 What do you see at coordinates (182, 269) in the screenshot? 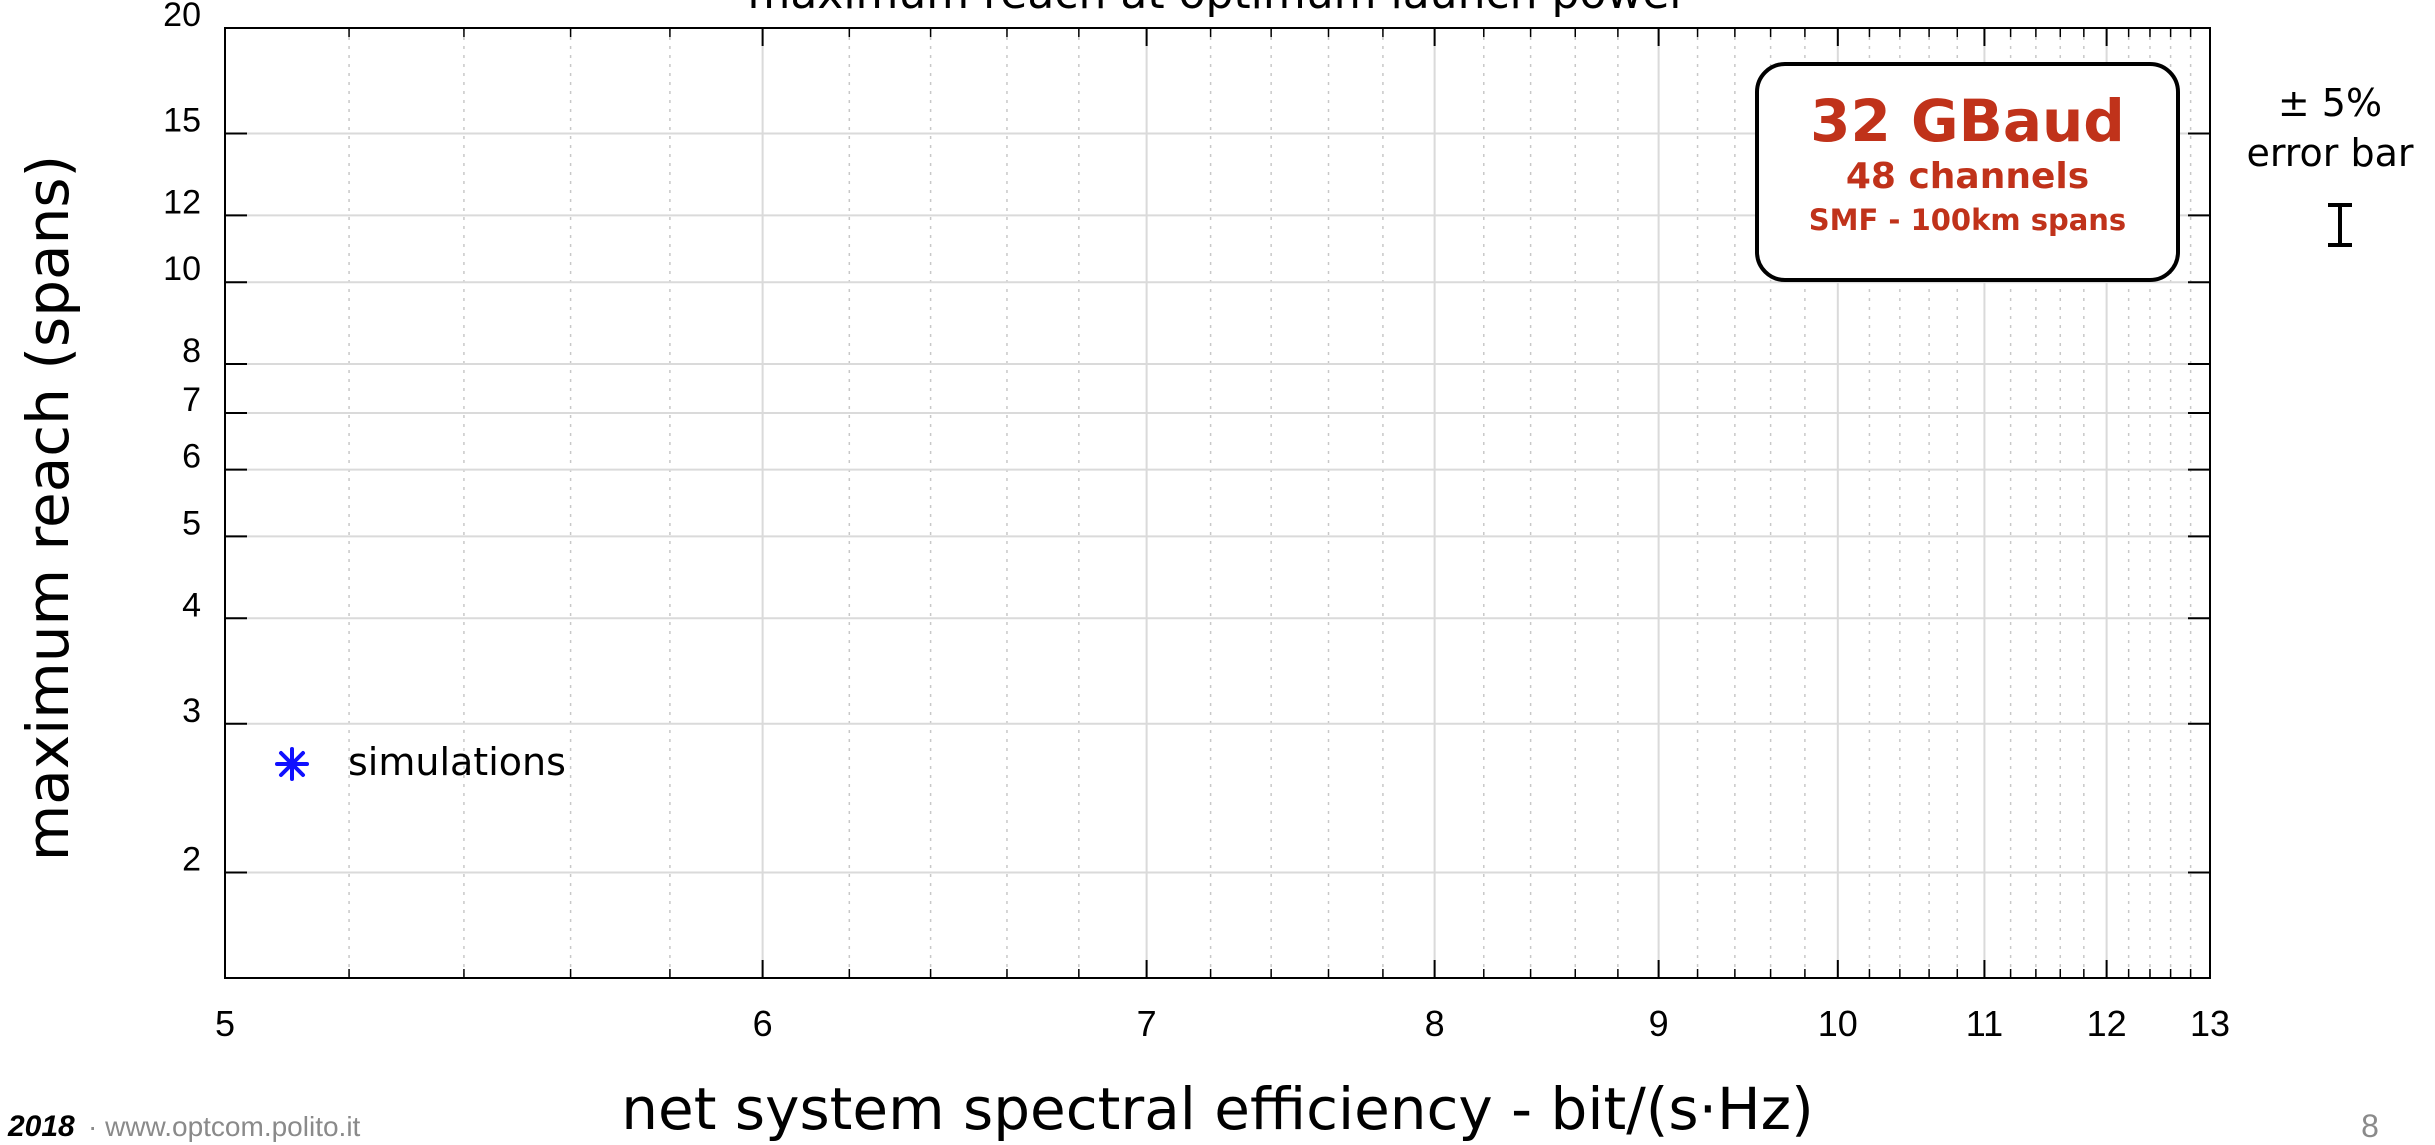
I see `y-tick-label: 10` at bounding box center [182, 269].